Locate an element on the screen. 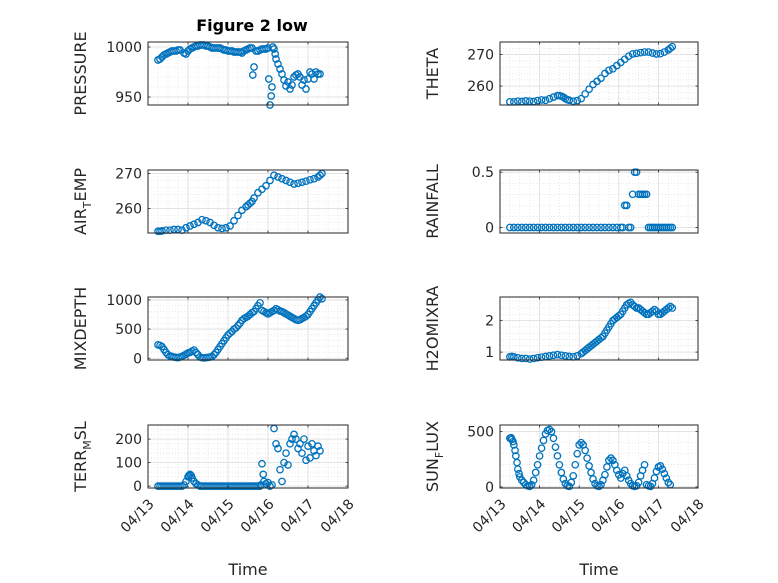 This screenshot has height=583, width=778. x-tick-label: 04/13 is located at coordinates (490, 516).